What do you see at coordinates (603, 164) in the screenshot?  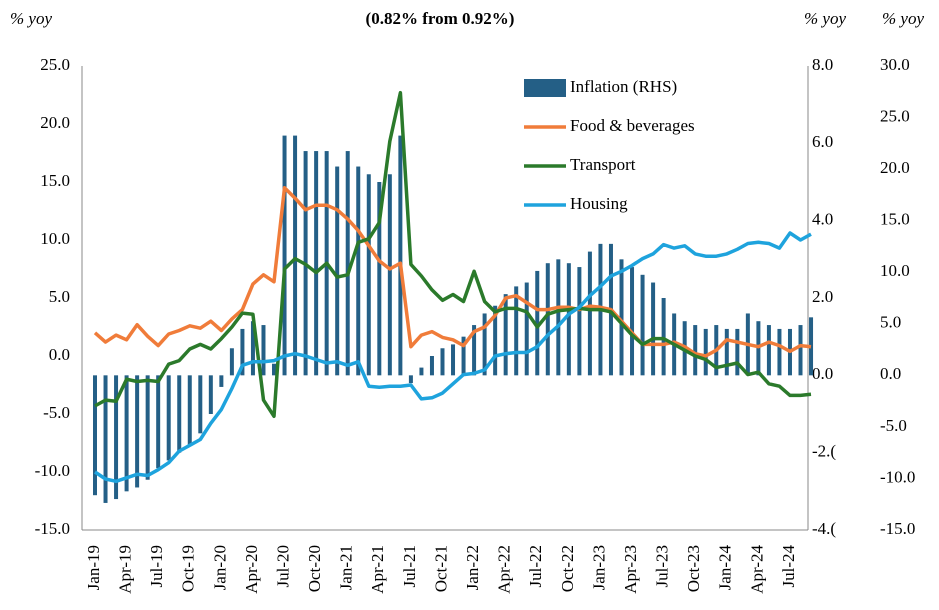 I see `legend-label: Transport` at bounding box center [603, 164].